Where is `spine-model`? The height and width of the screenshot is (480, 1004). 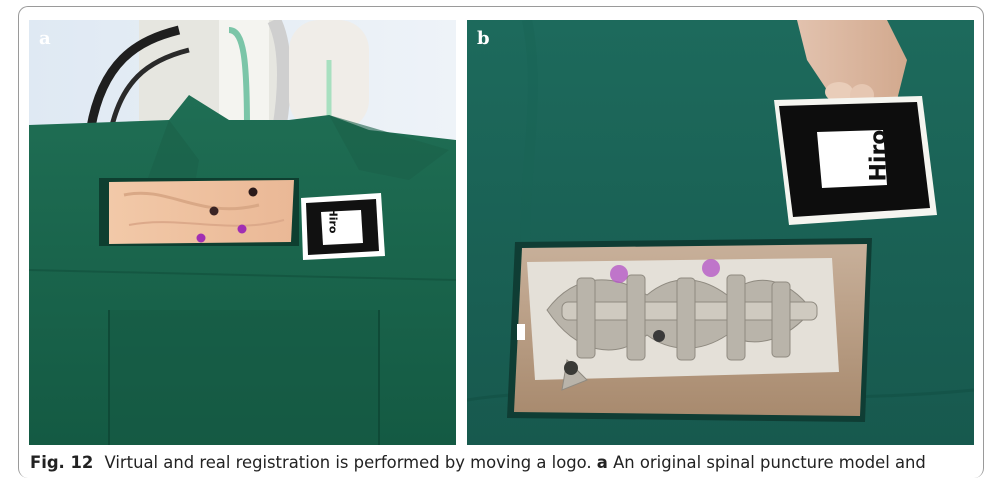 spine-model is located at coordinates (682, 332).